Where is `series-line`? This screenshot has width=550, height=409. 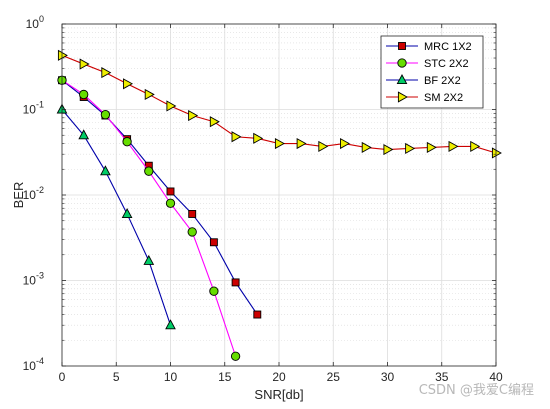
series-line is located at coordinates (116, 217).